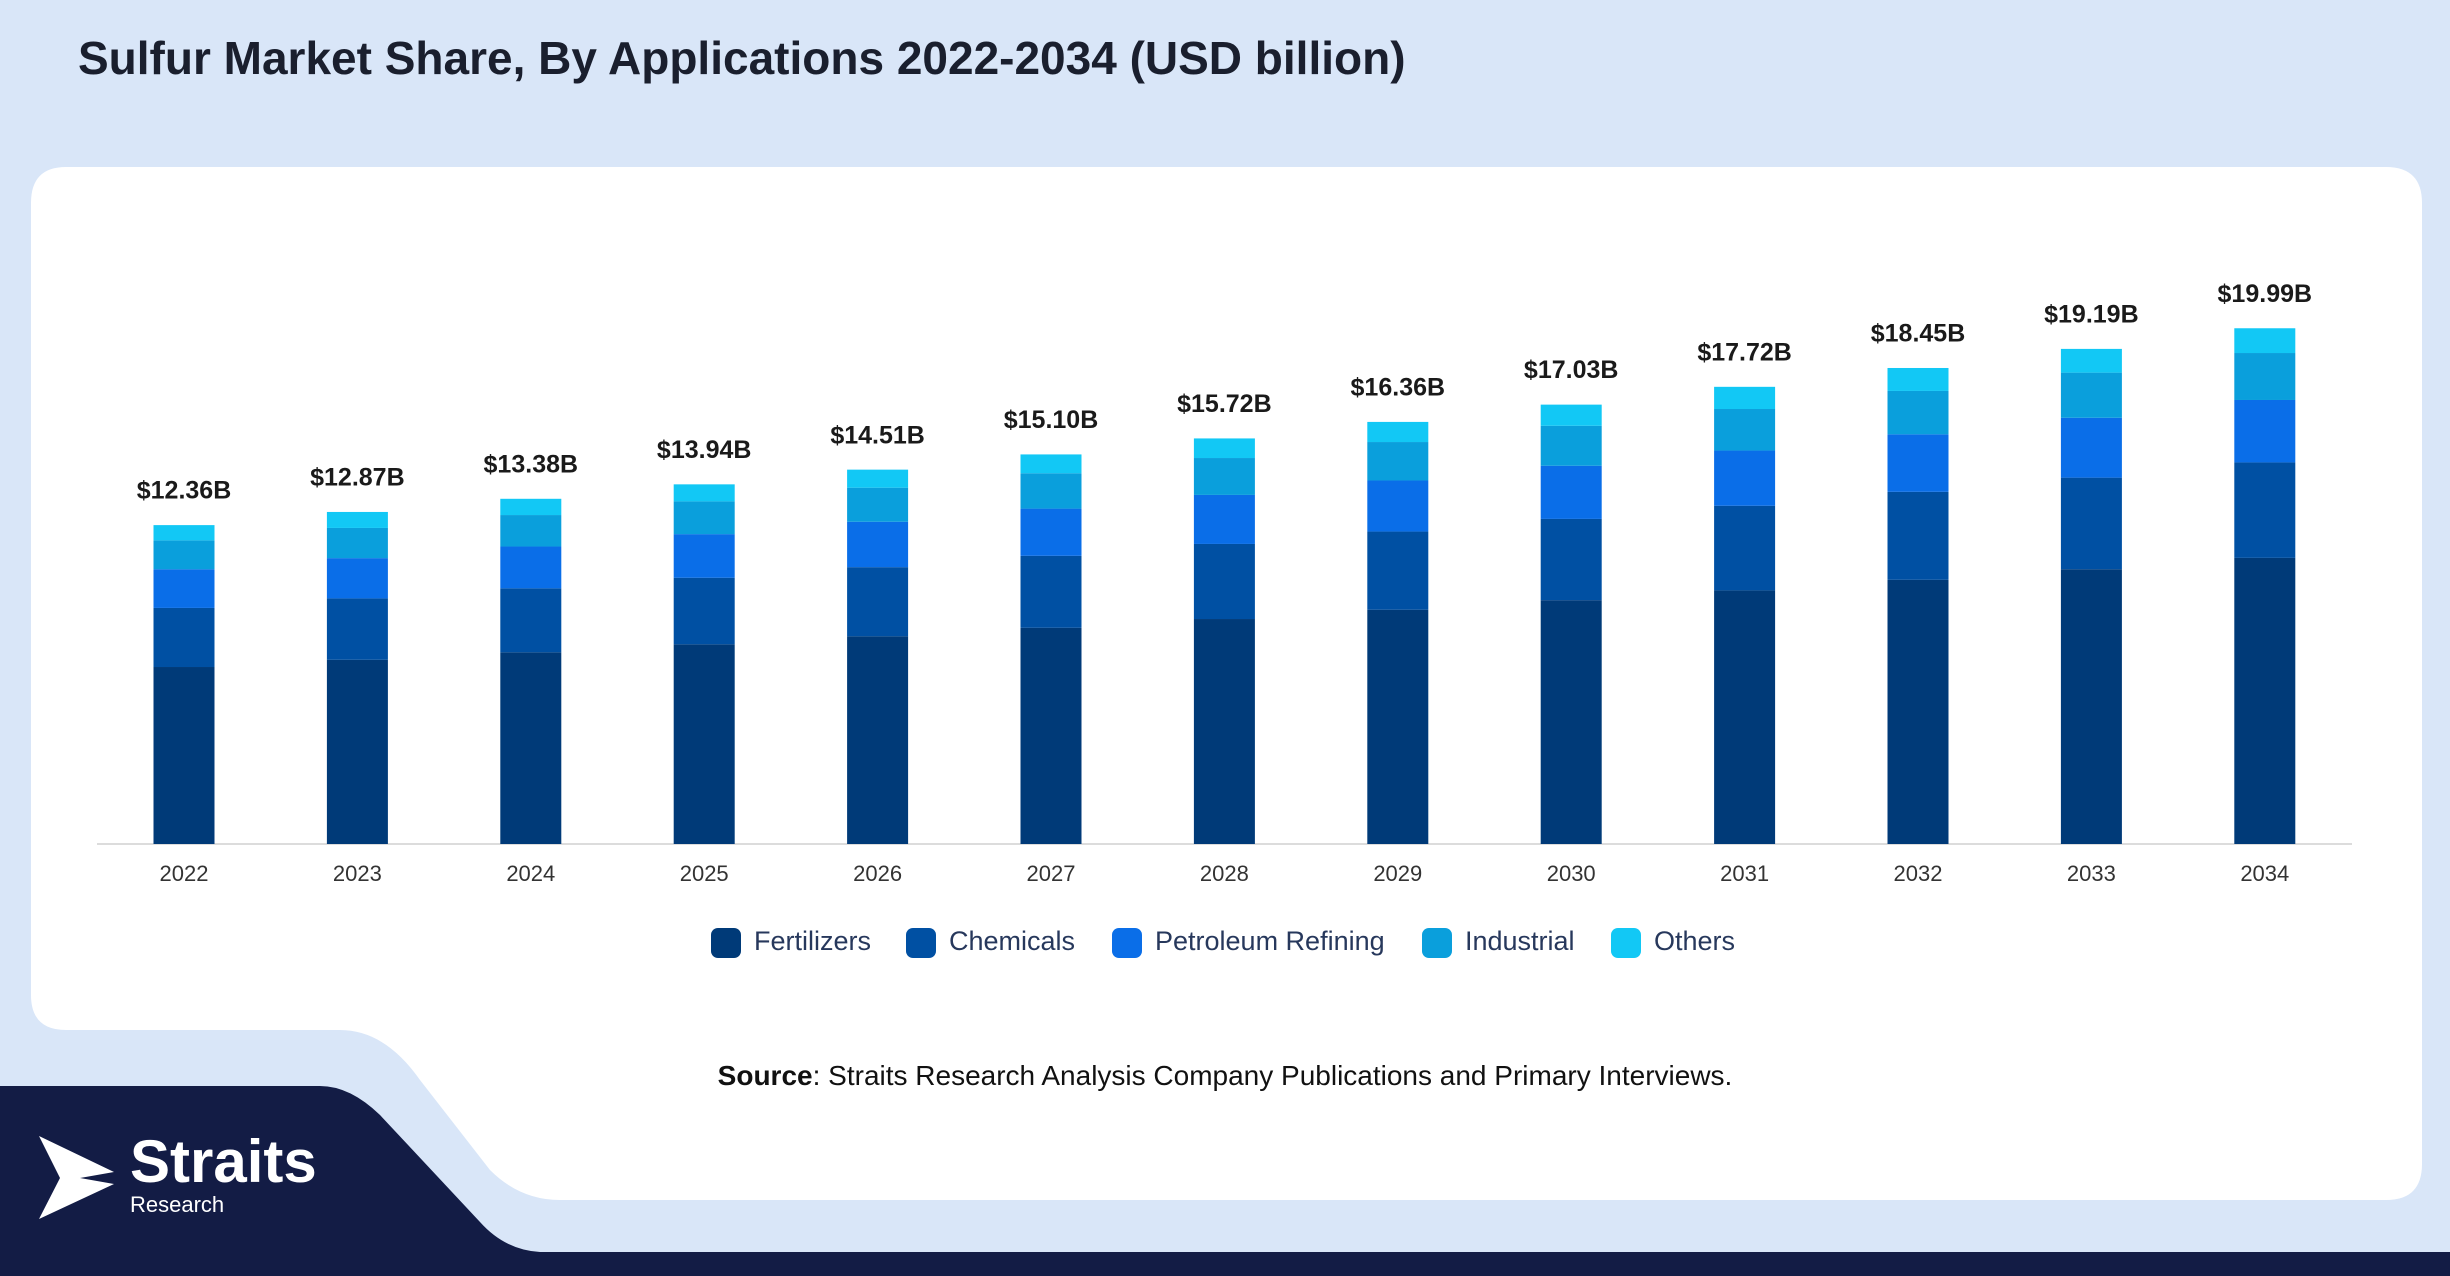 The width and height of the screenshot is (2450, 1276). Describe the element at coordinates (1918, 334) in the screenshot. I see `total-label: $18.45B` at that location.